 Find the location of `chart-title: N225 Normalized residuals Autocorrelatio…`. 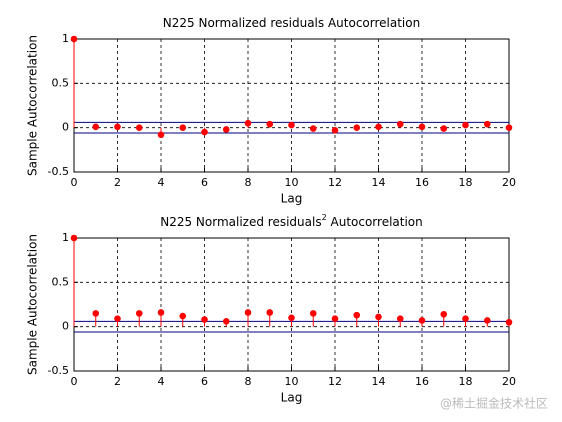

chart-title: N225 Normalized residuals Autocorrelatio… is located at coordinates (291, 23).